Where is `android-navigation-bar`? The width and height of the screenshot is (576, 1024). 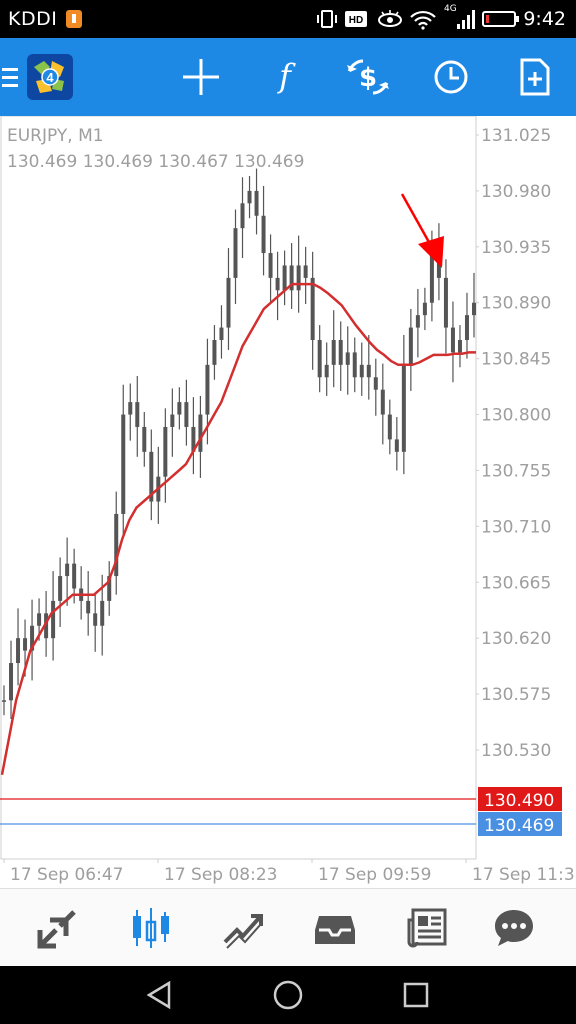
android-navigation-bar is located at coordinates (288, 995).